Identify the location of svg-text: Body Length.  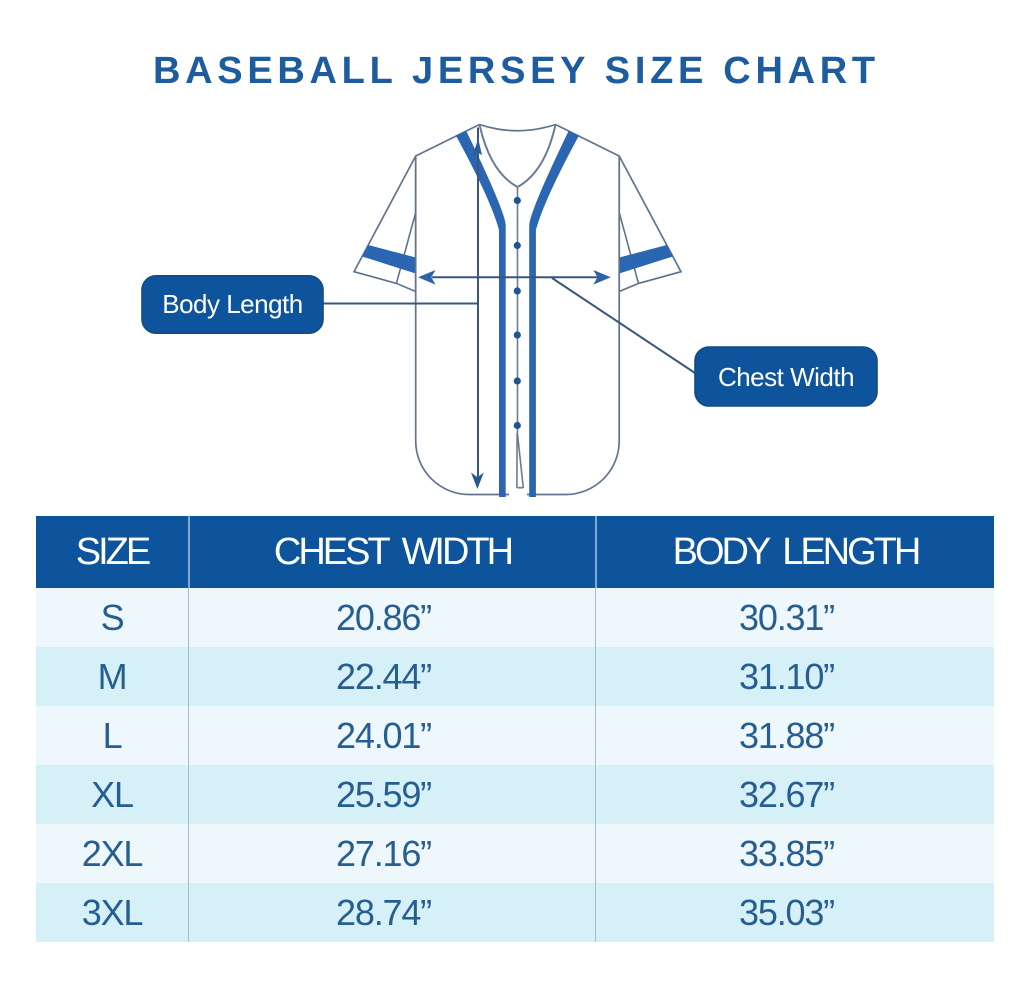
(232, 304).